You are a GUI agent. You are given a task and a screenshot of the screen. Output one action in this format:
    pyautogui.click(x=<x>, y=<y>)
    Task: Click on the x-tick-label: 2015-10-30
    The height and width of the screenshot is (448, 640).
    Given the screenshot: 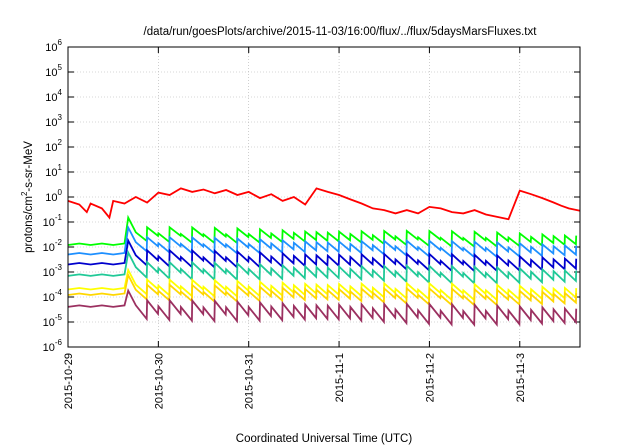 What is the action you would take?
    pyautogui.click(x=159, y=381)
    